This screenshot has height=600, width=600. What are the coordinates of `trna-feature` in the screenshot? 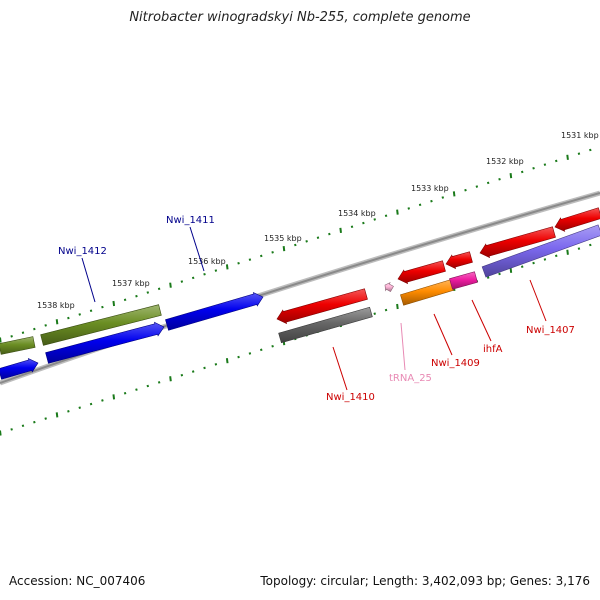 It's located at (389, 287).